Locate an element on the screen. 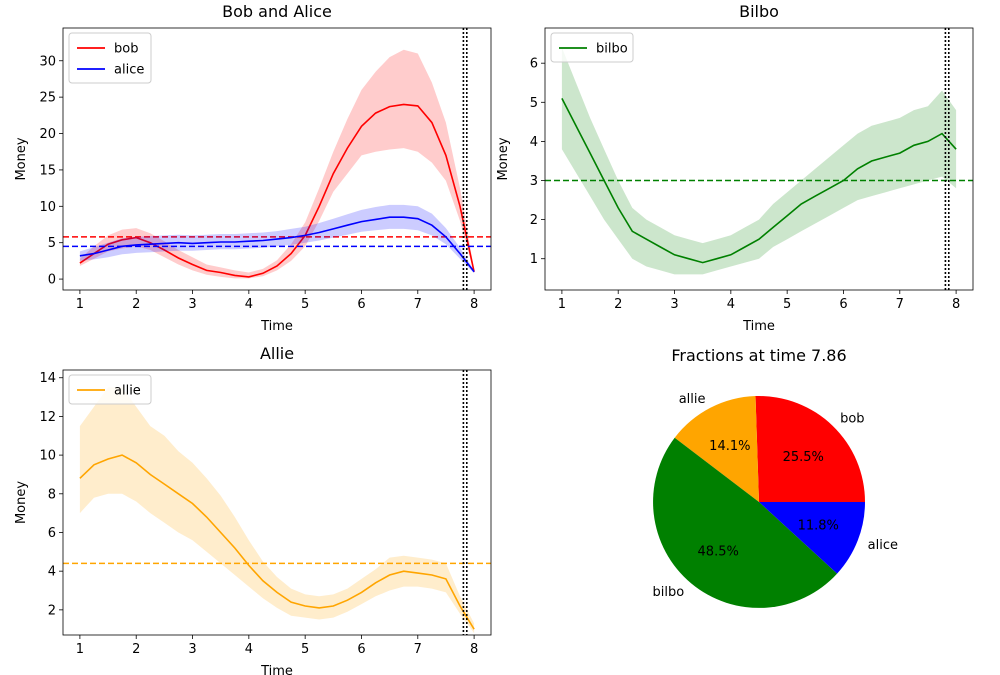 Image resolution: width=1000 pixels, height=675 pixels. legend: allie is located at coordinates (110, 389).